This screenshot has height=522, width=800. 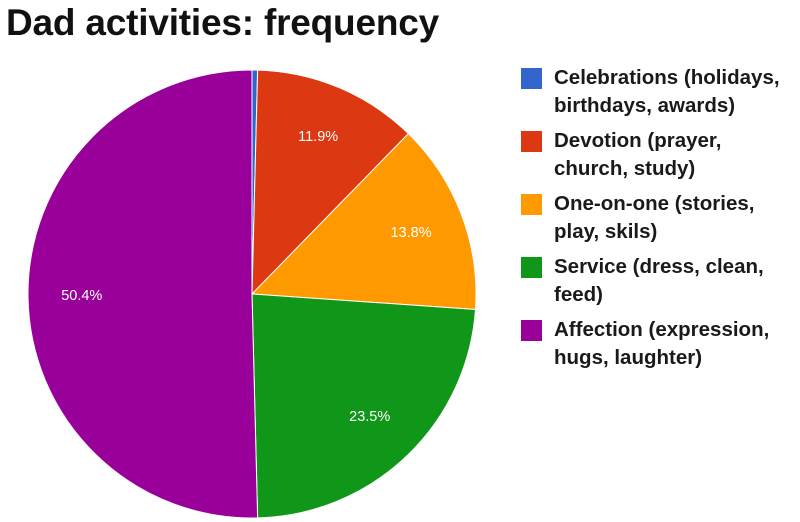 I want to click on chart-title: Dad activities: frequency, so click(x=222, y=22).